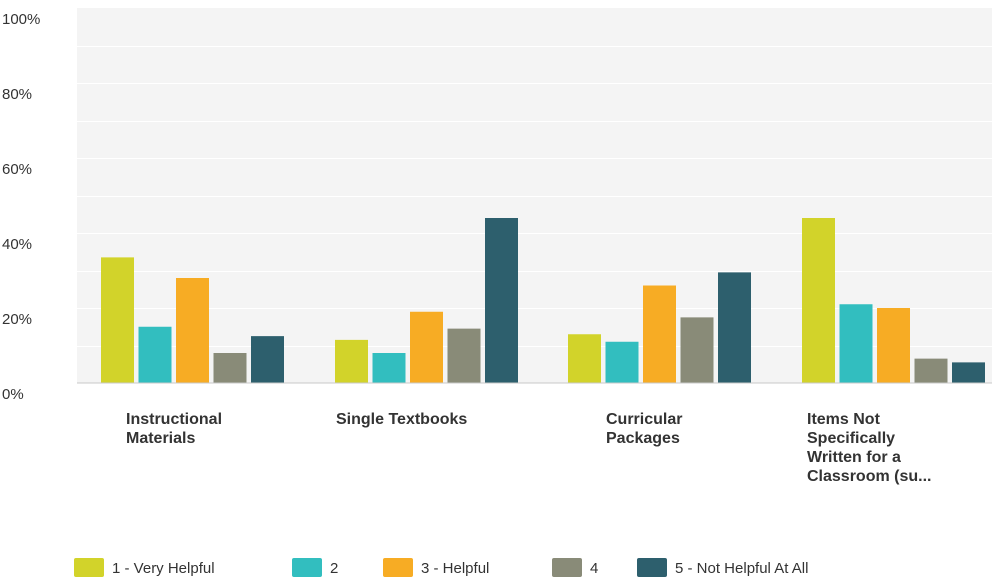  I want to click on y-axis-ticks: 100% 80% 60% 40% 20% 0%, so click(21, 207).